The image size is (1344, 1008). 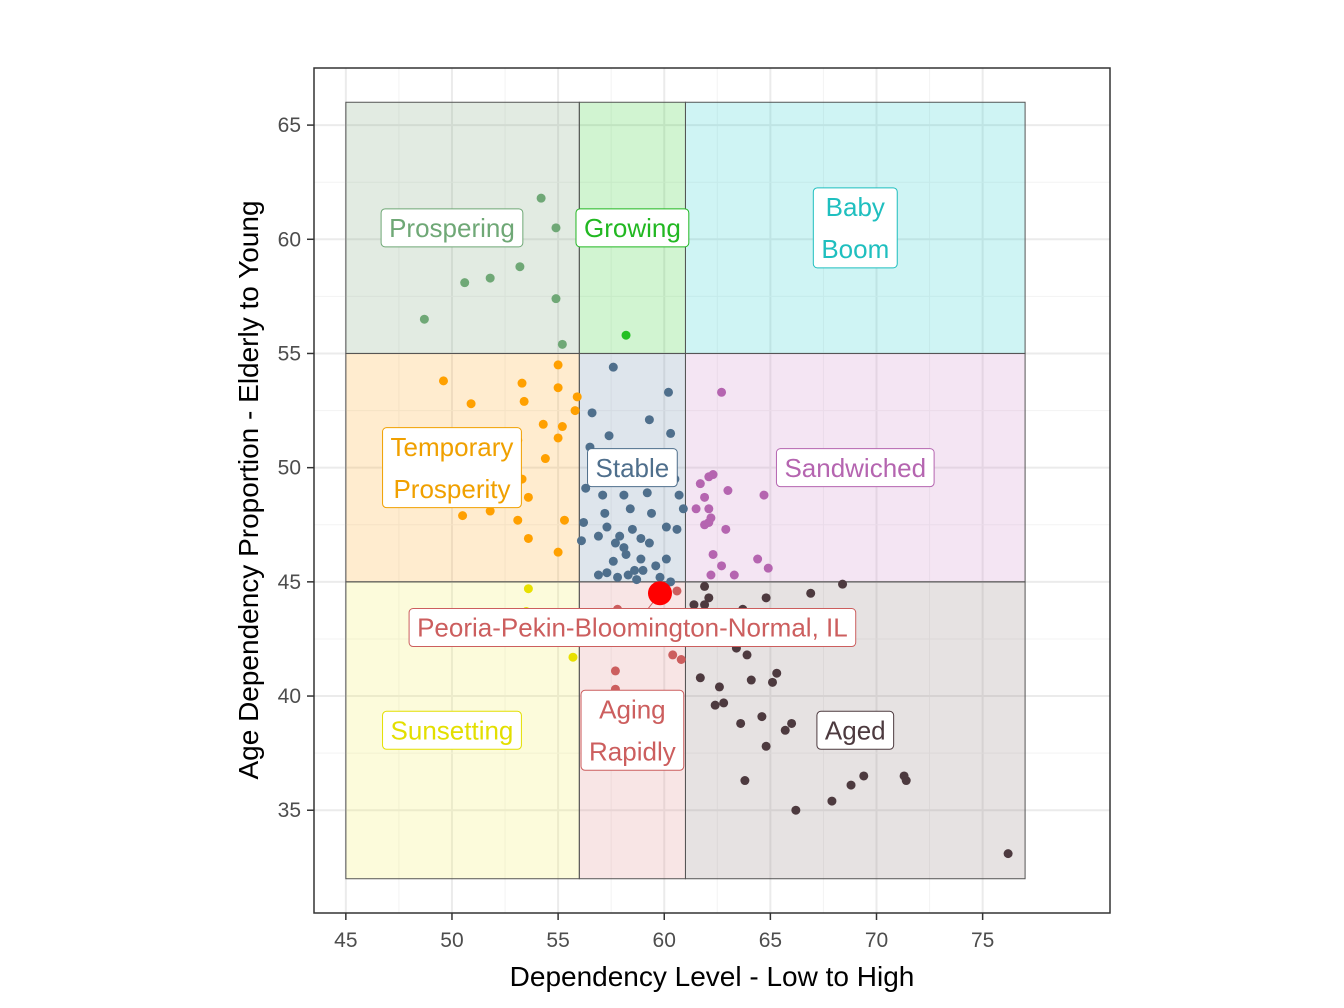 I want to click on region-label-sandwiched: Sandwiched, so click(x=855, y=468).